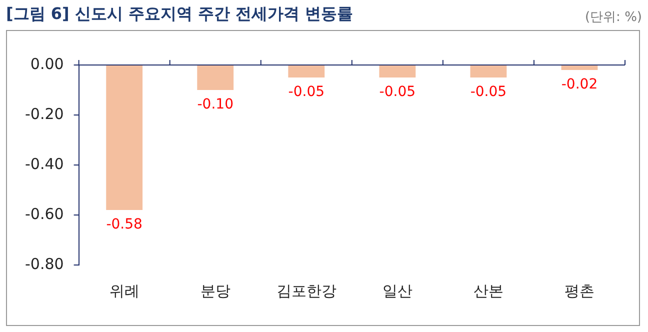  What do you see at coordinates (579, 84) in the screenshot?
I see `data-label: -0.02` at bounding box center [579, 84].